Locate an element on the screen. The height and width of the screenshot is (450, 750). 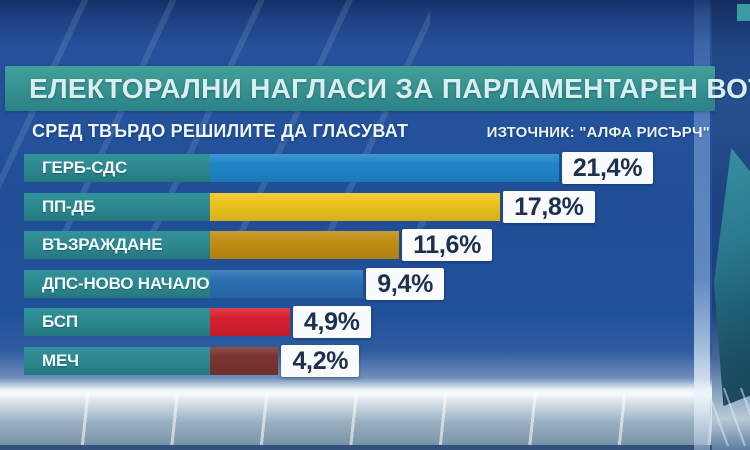
party-label-plate: ПП-ДБ is located at coordinates (117, 206).